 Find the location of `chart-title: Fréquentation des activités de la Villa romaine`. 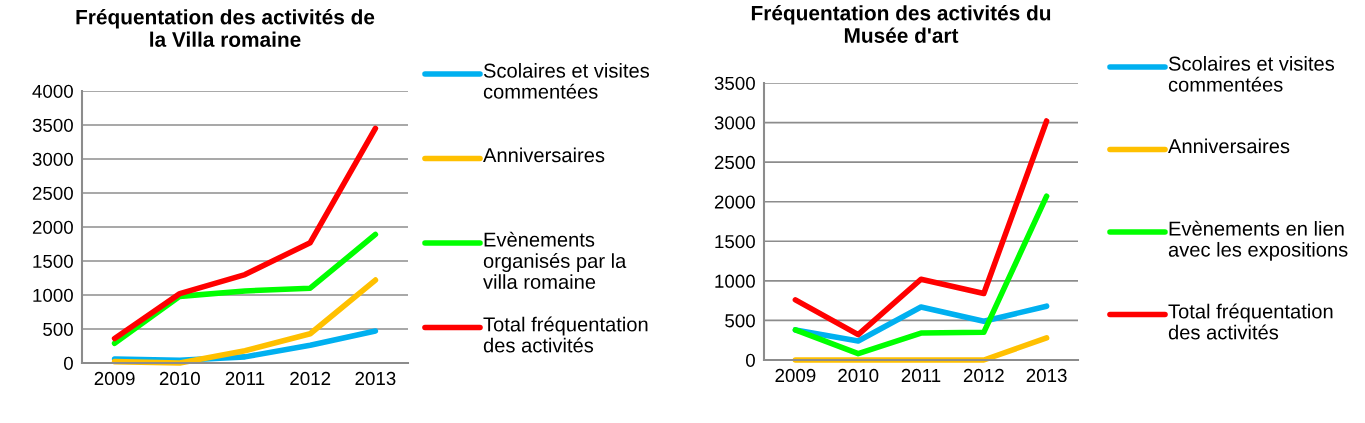

chart-title: Fréquentation des activités de la Villa romaine is located at coordinates (225, 27).